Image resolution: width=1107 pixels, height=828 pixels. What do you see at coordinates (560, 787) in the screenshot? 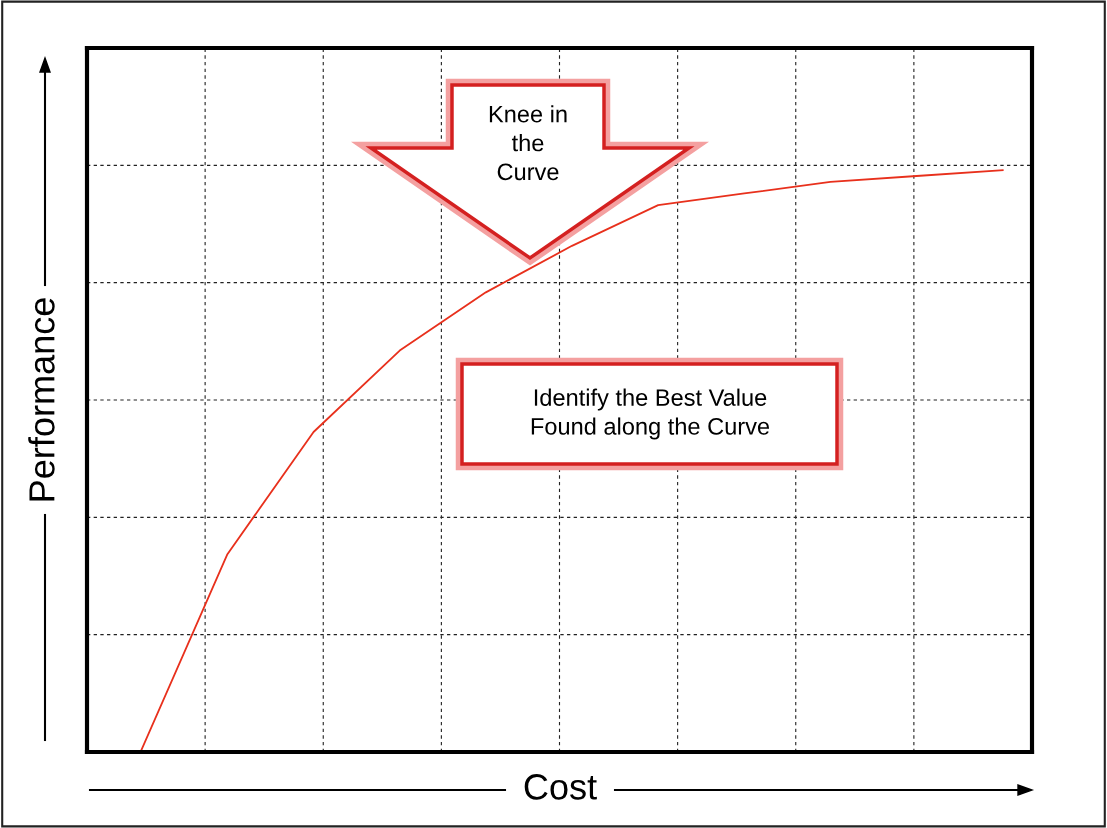
I see `x-axis-title: Cost` at bounding box center [560, 787].